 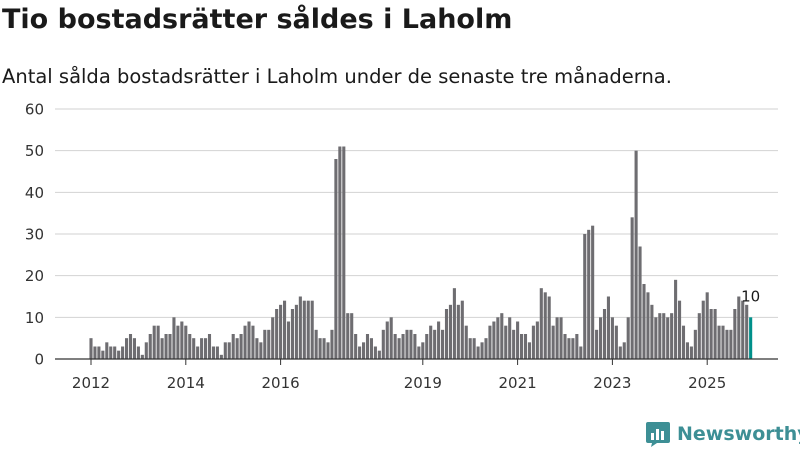 What do you see at coordinates (518, 383) in the screenshot?
I see `x-tick-label: 2021` at bounding box center [518, 383].